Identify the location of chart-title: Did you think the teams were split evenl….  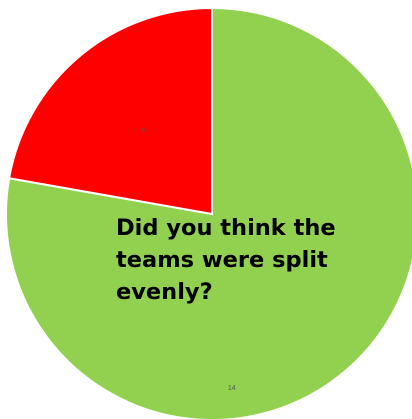
(226, 260).